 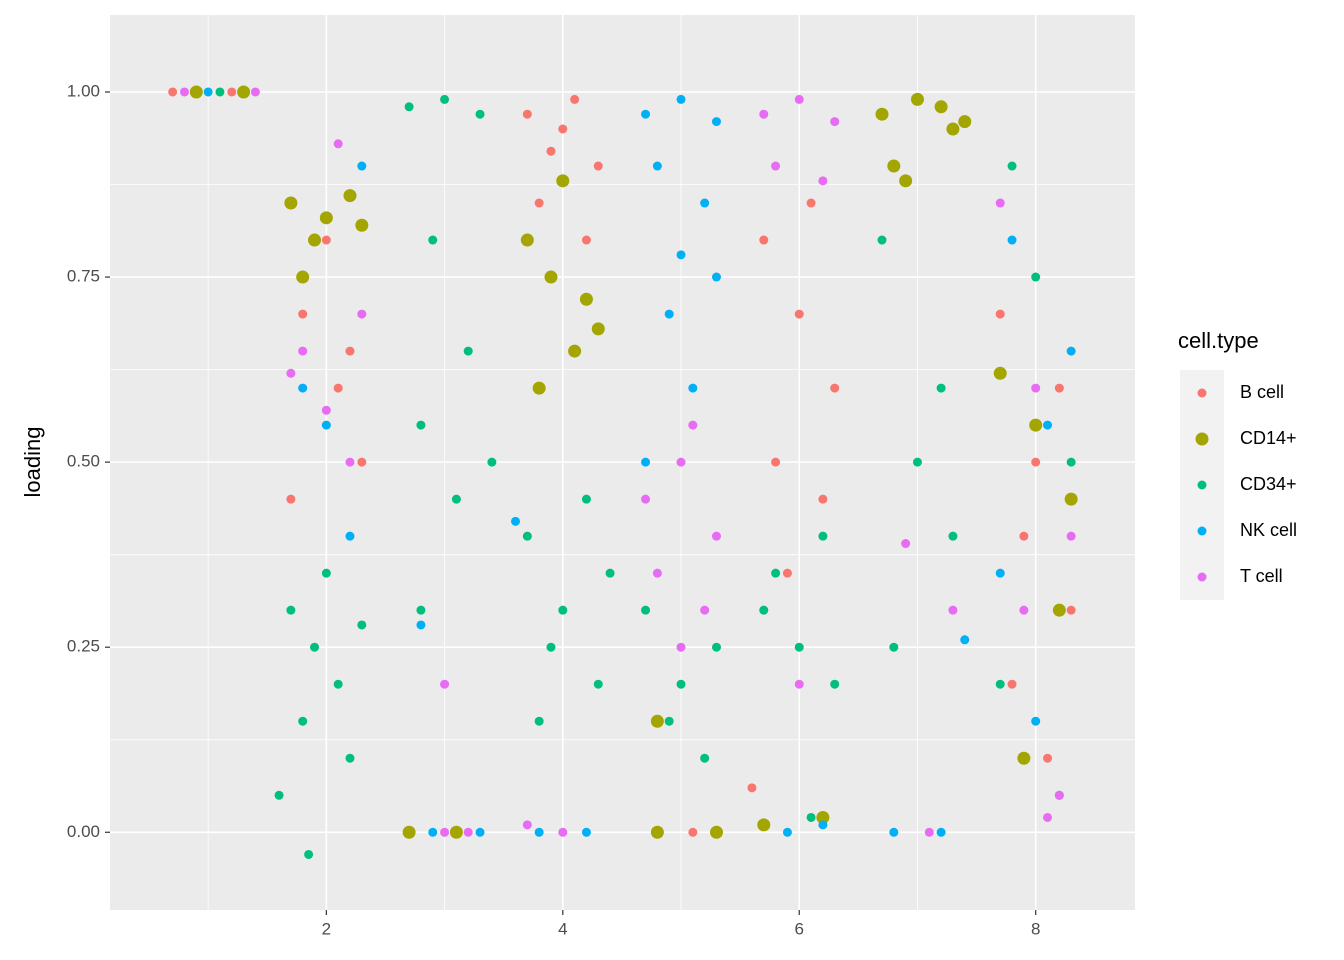 What do you see at coordinates (83, 646) in the screenshot?
I see `y-tick-label: 0.25` at bounding box center [83, 646].